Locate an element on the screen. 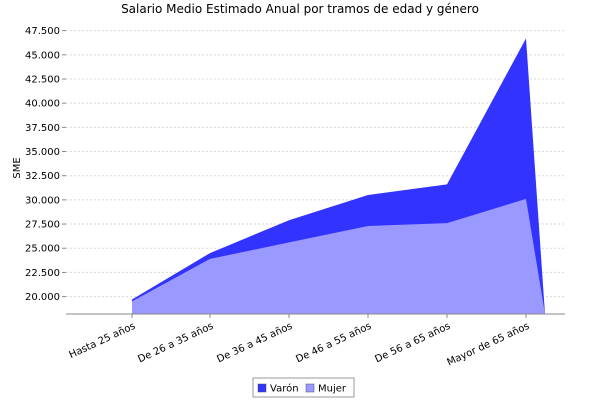 Image resolution: width=600 pixels, height=400 pixels. y-tick-label: 32.500 is located at coordinates (42, 176).